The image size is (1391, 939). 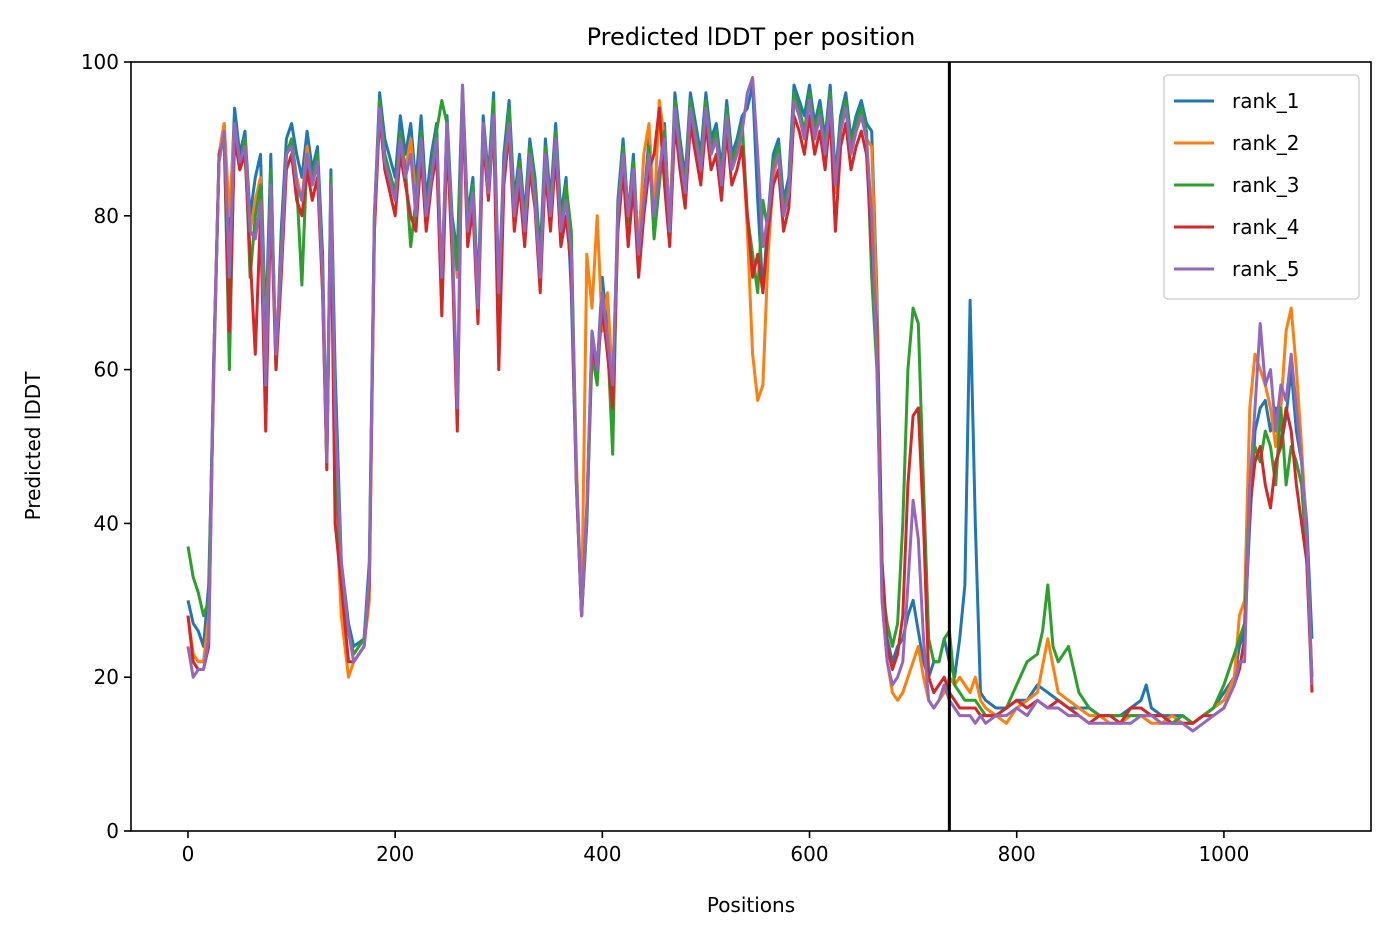 What do you see at coordinates (1265, 143) in the screenshot?
I see `legend-label-rank_2: rank_2` at bounding box center [1265, 143].